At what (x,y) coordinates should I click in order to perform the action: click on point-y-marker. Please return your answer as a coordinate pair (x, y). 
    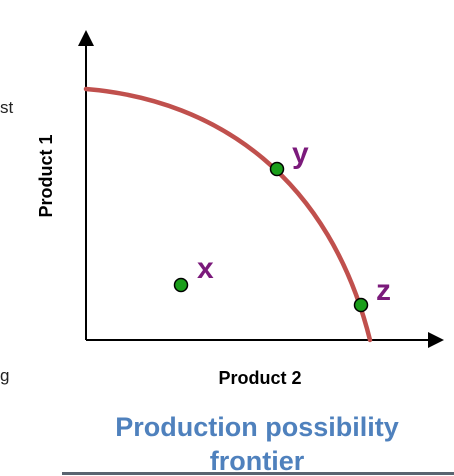
    Looking at the image, I should click on (277, 169).